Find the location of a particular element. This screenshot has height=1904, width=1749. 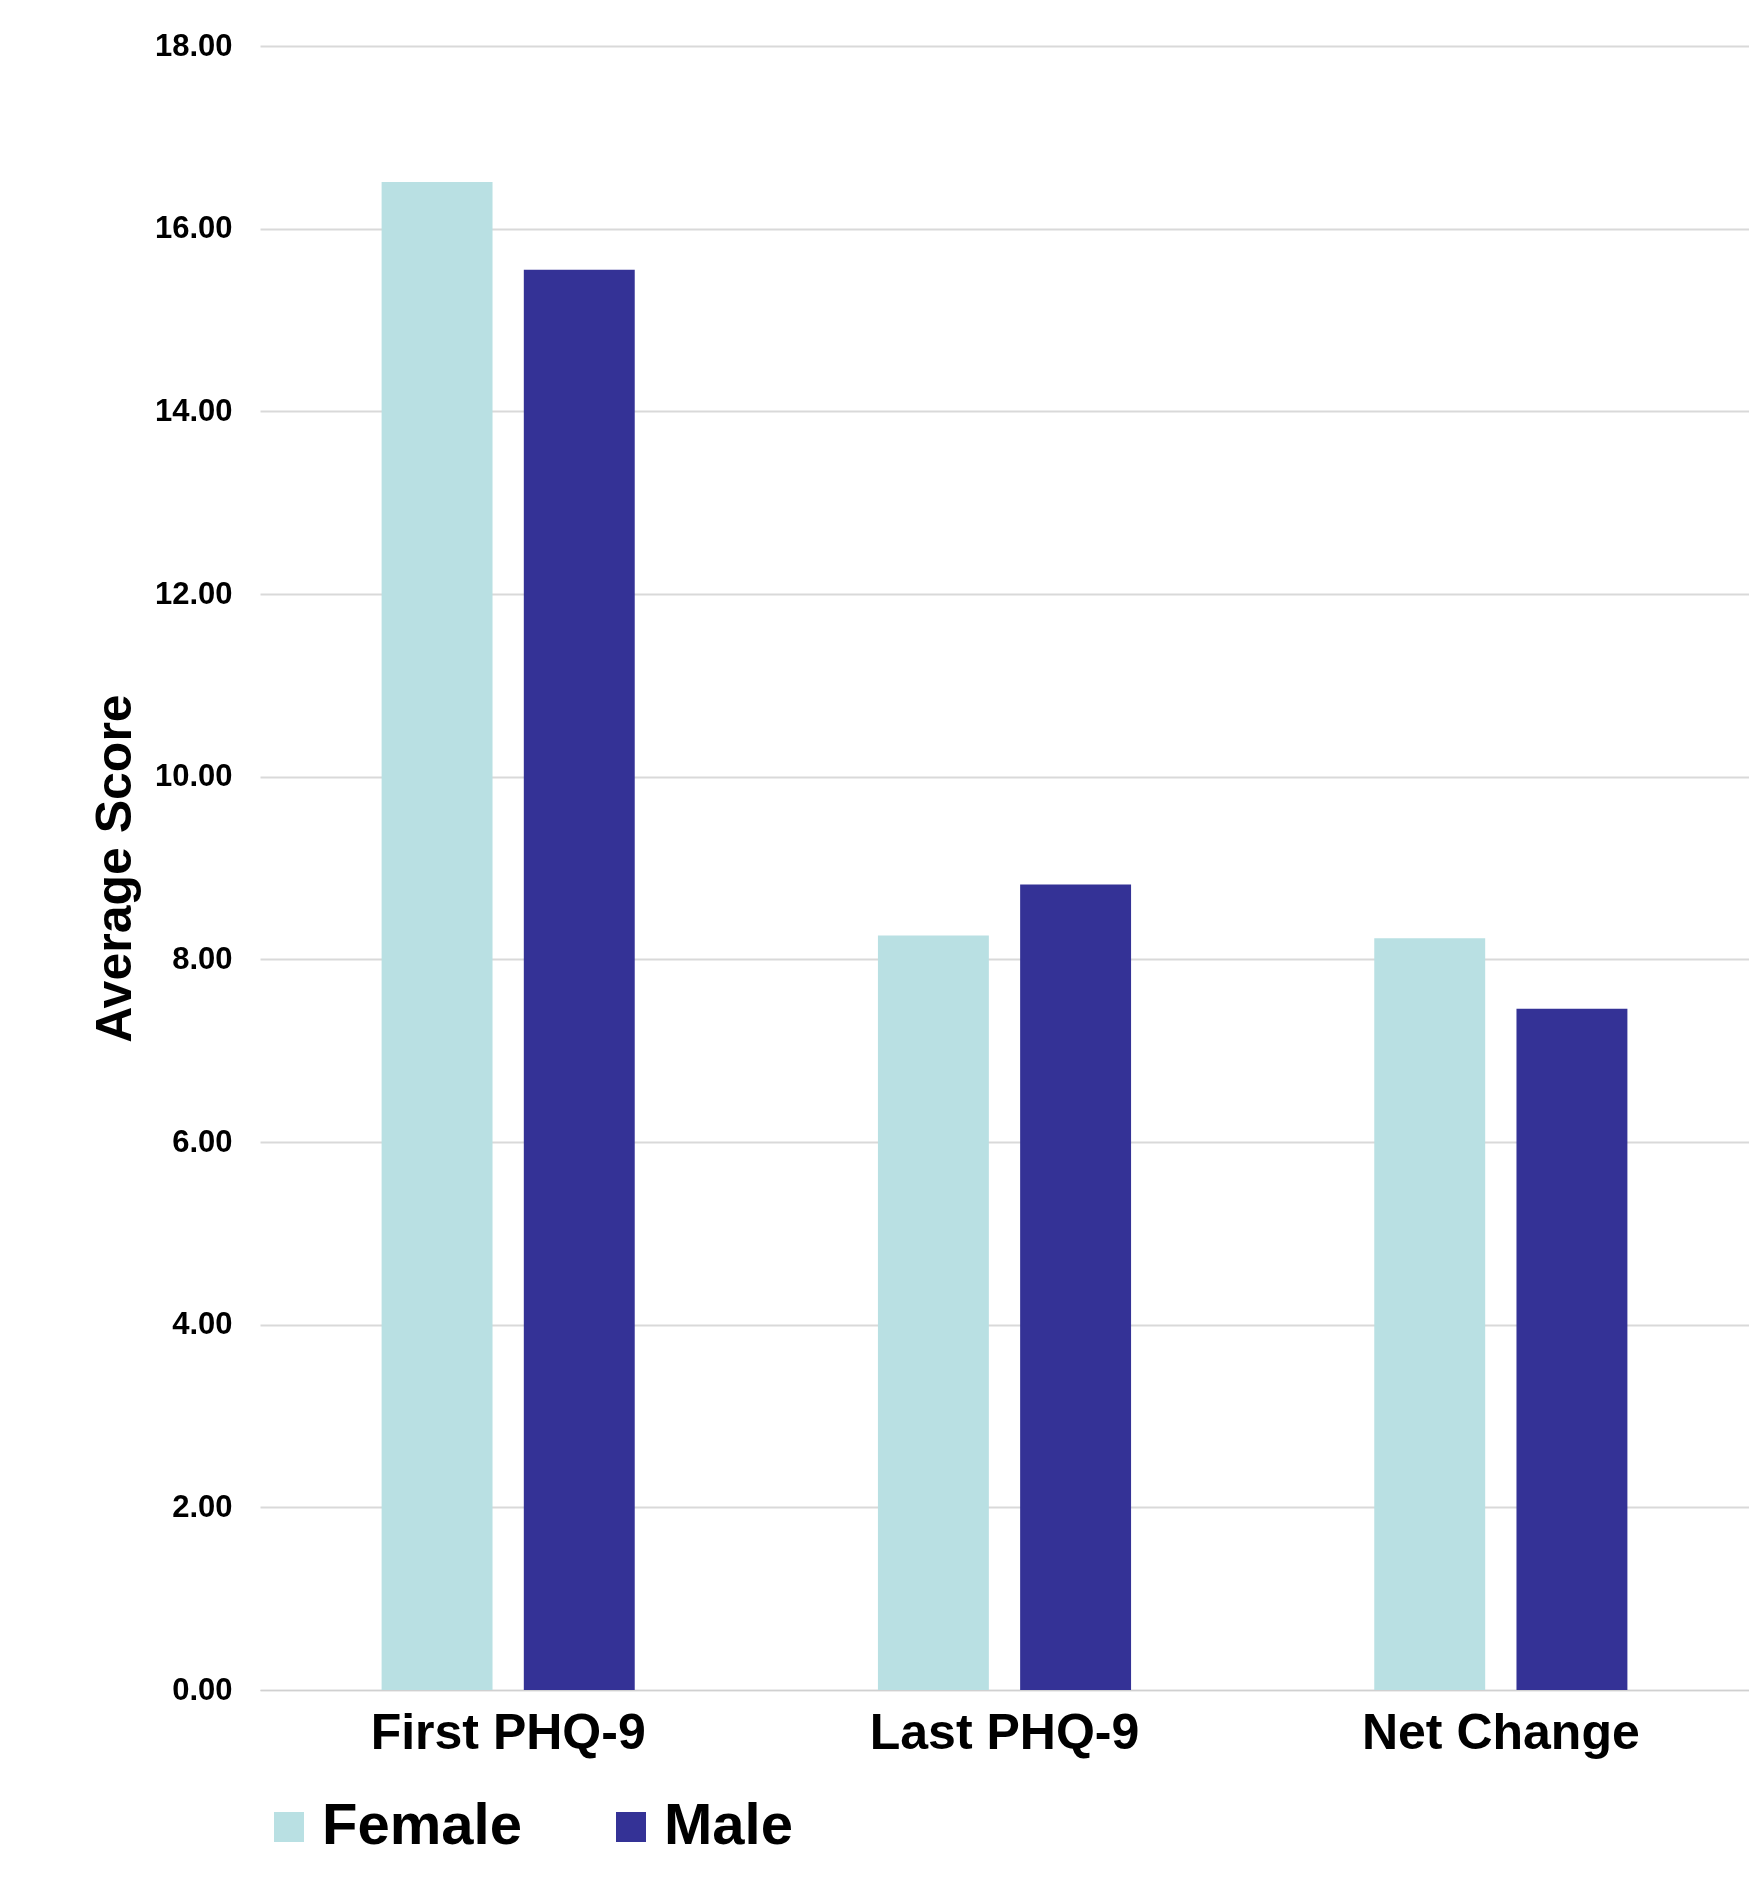

y-tick-label: 10.00 is located at coordinates (193, 776).